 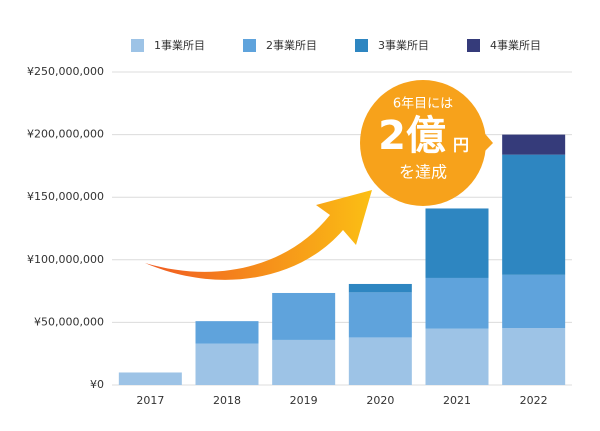 I want to click on callout-line3: を達成, so click(x=423, y=172).